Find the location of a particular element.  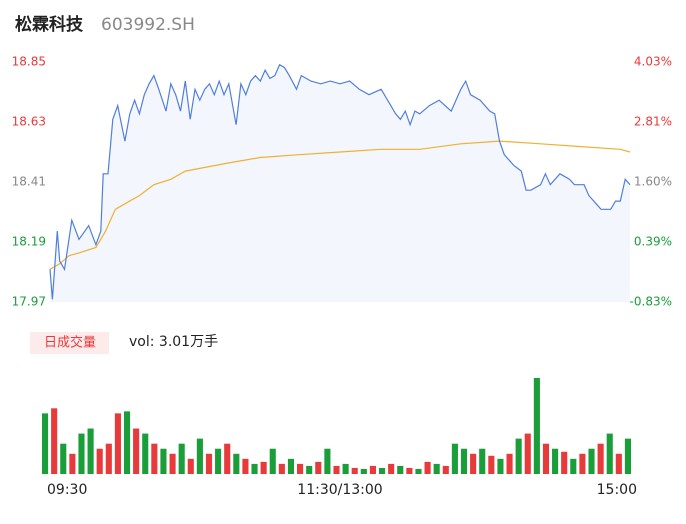

y2-tick-label: 2.81% is located at coordinates (653, 122).